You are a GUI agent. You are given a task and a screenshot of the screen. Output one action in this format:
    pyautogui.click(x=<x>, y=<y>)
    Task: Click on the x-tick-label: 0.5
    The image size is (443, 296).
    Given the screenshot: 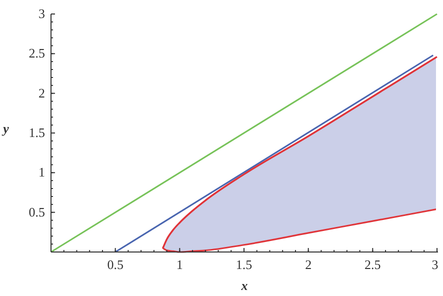 What is the action you would take?
    pyautogui.click(x=115, y=264)
    